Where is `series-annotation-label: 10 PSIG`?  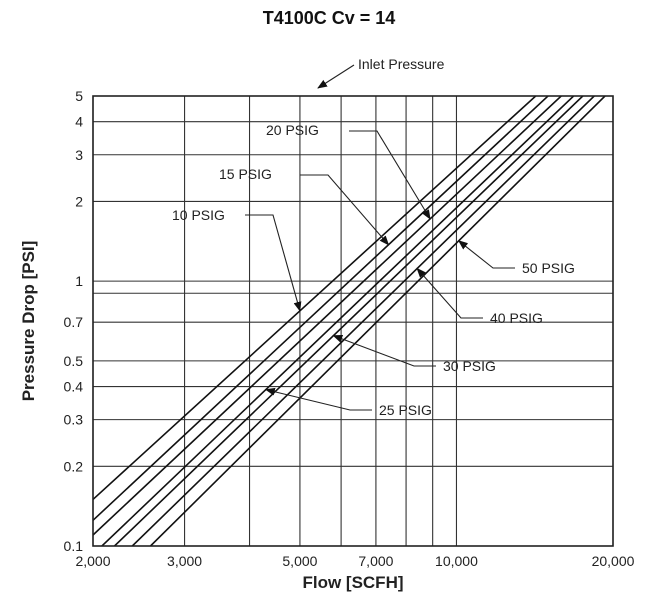
series-annotation-label: 10 PSIG is located at coordinates (198, 215).